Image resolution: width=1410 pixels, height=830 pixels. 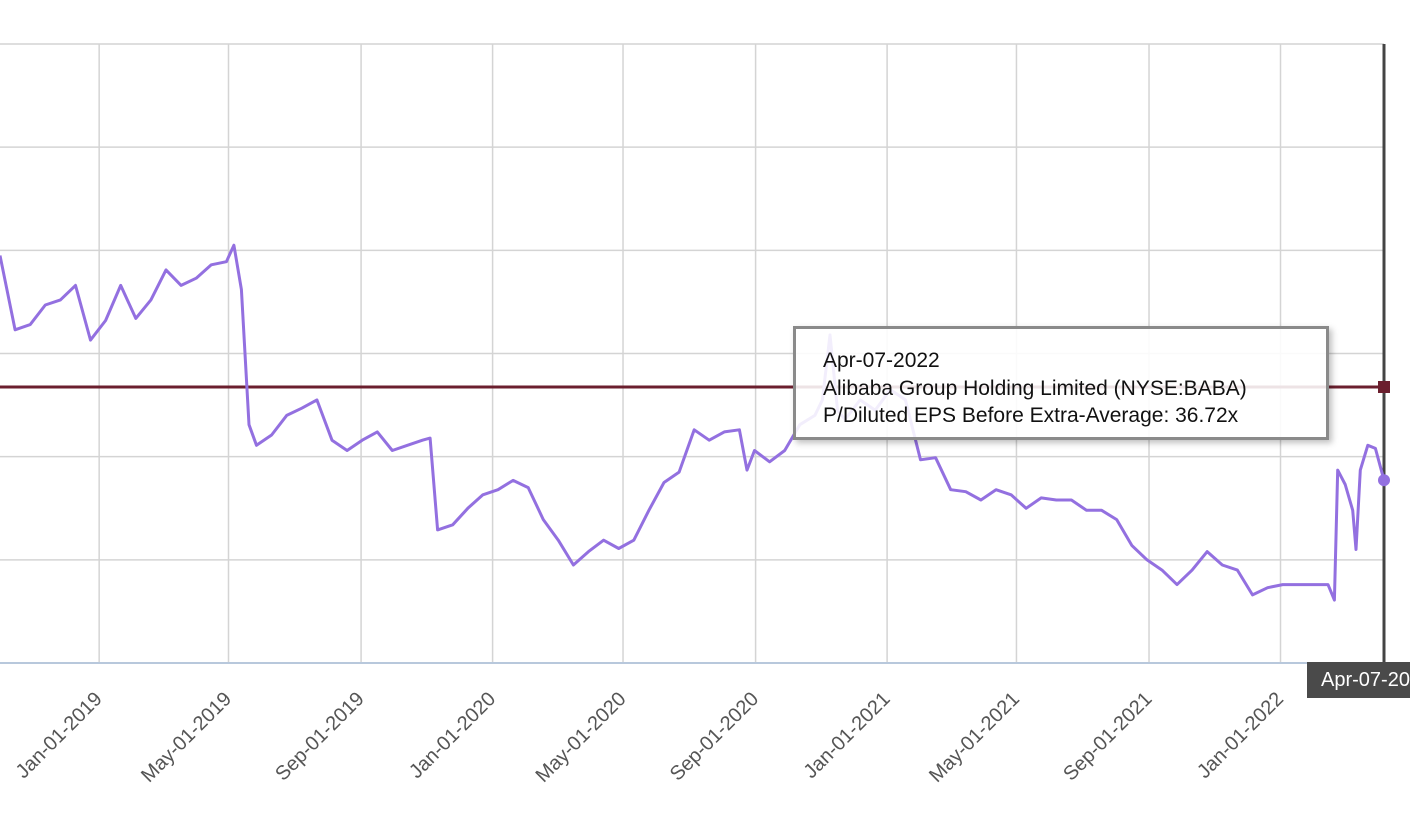 What do you see at coordinates (1384, 387) in the screenshot?
I see `crosshair-marker` at bounding box center [1384, 387].